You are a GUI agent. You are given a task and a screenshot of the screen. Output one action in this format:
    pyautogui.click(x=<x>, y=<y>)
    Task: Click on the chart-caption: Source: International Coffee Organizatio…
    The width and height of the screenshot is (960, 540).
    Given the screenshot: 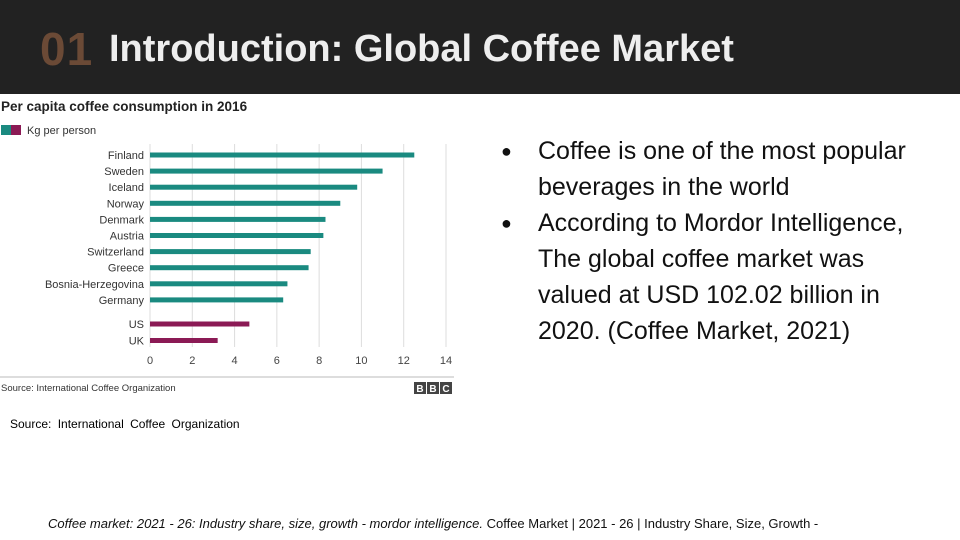 What is the action you would take?
    pyautogui.click(x=125, y=424)
    